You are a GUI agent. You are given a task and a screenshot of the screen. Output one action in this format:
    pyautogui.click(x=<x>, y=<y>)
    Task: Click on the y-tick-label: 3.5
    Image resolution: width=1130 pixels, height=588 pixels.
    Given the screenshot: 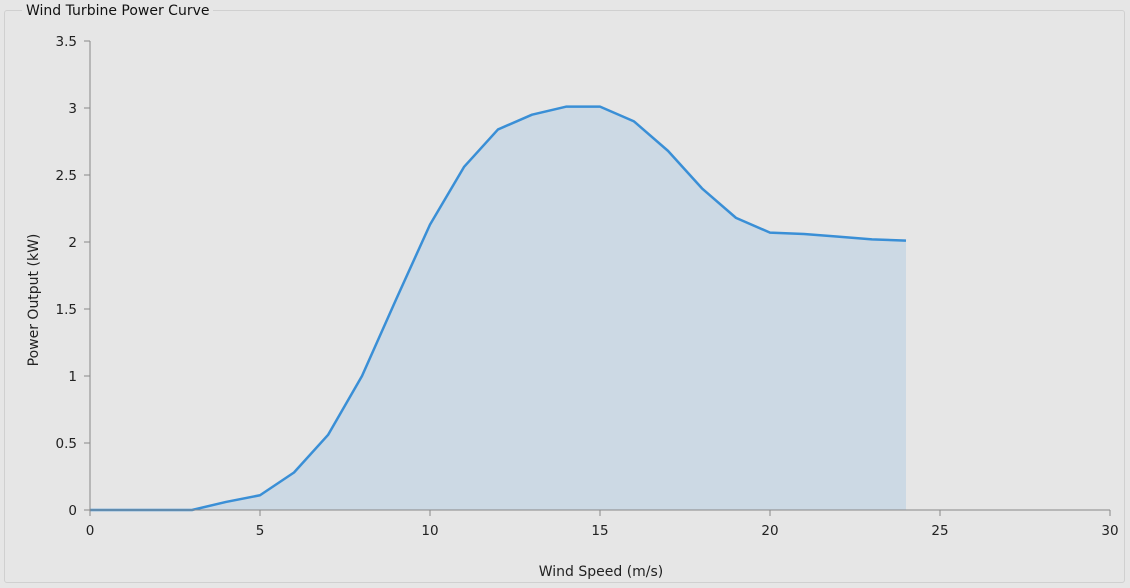 What is the action you would take?
    pyautogui.click(x=66, y=42)
    